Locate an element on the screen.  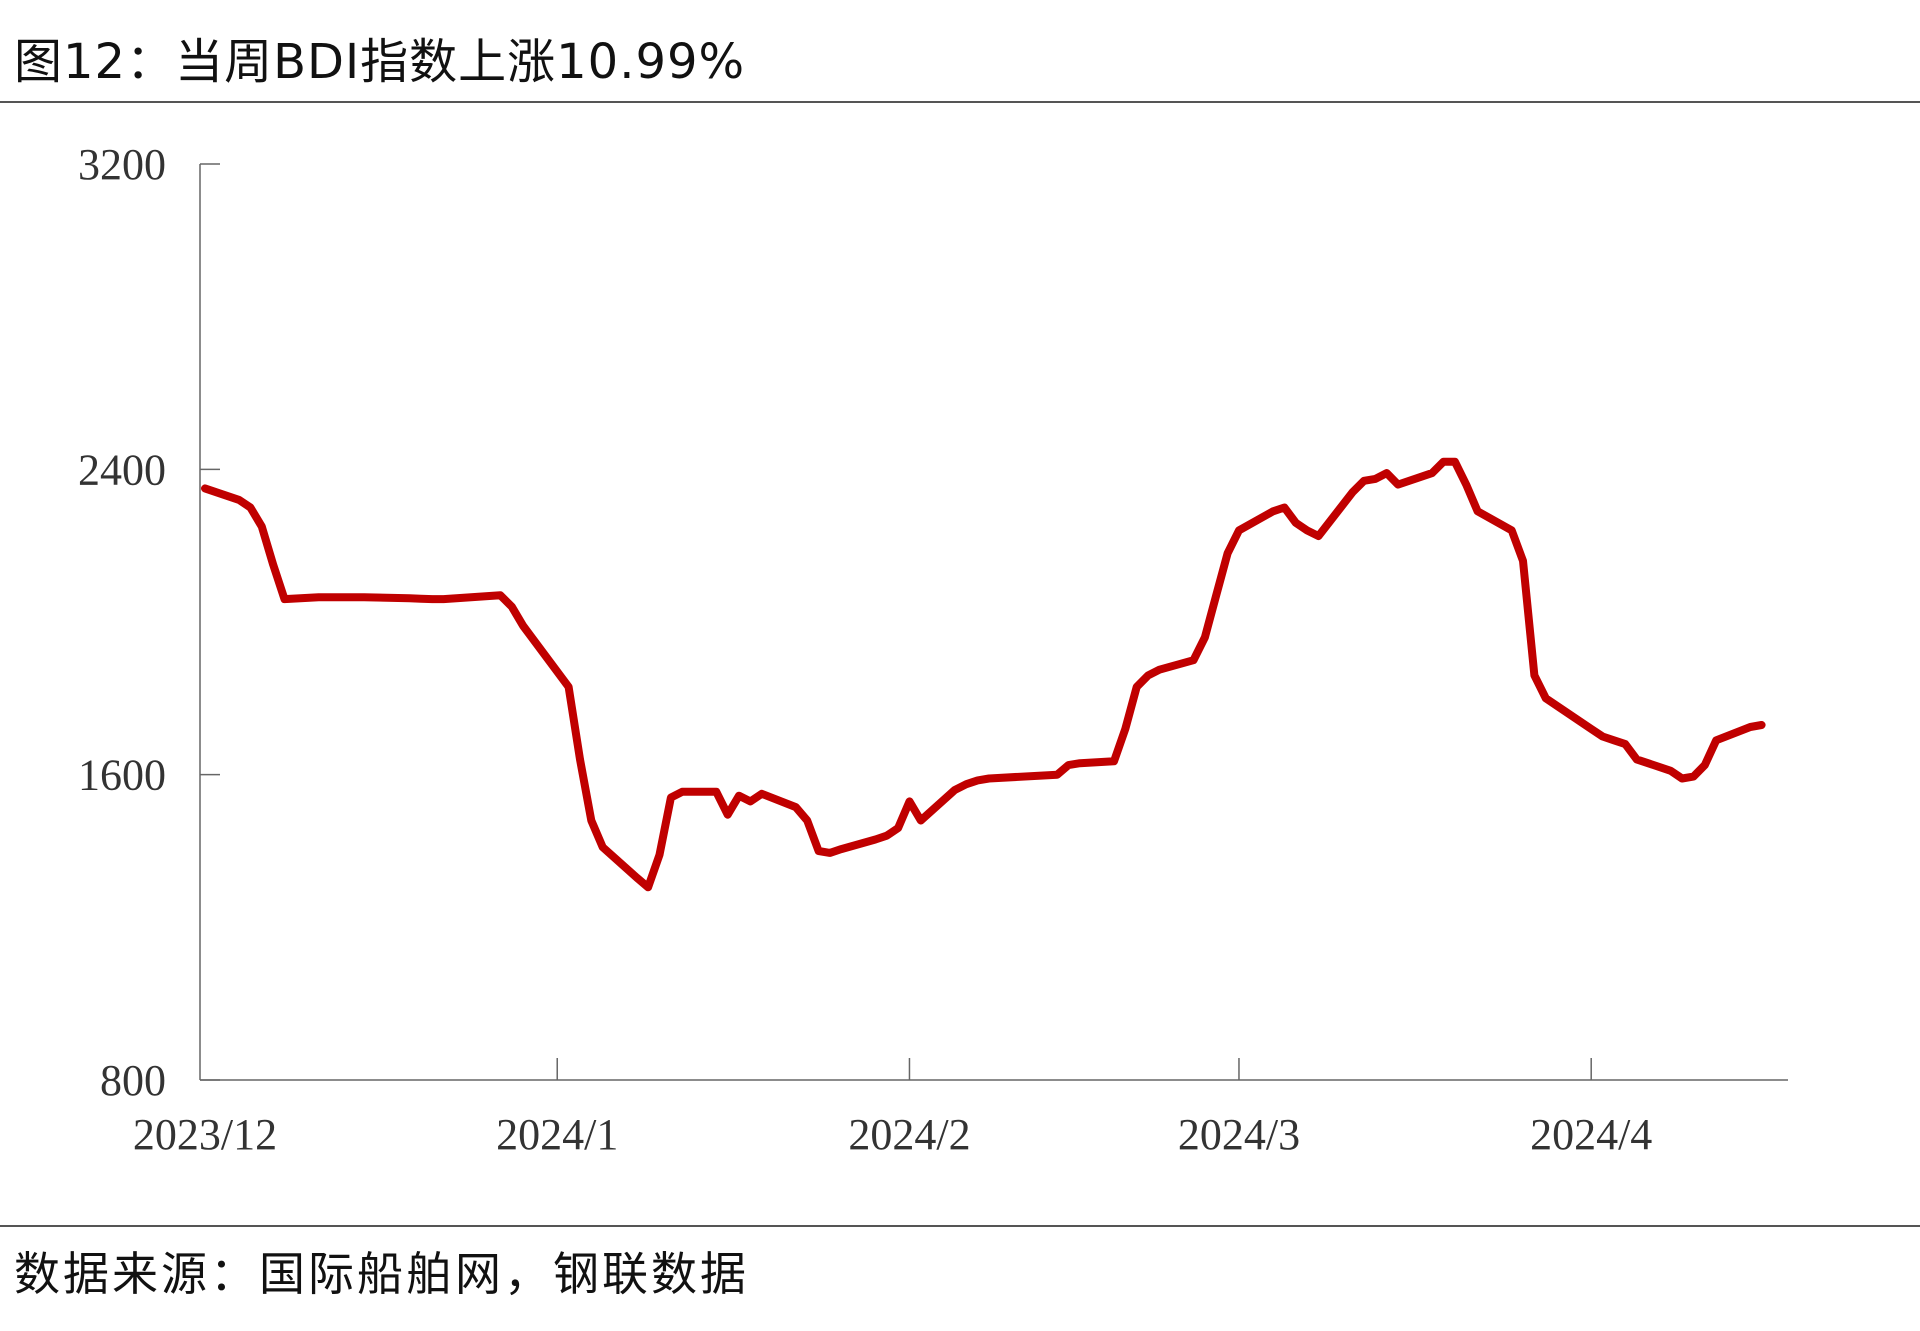
y-tick-label: 2400 is located at coordinates (122, 469).